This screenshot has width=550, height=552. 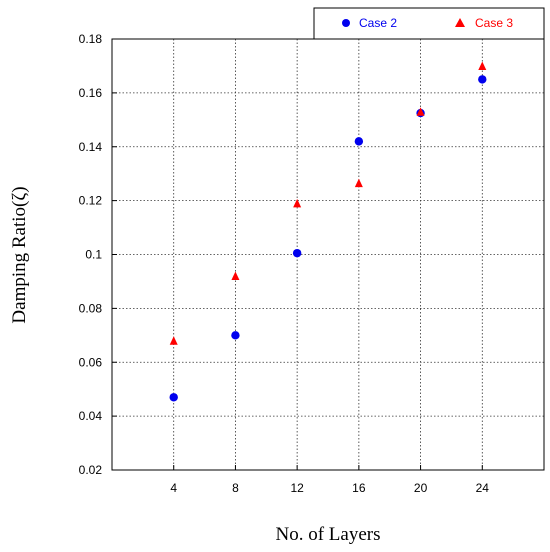 I want to click on y-tick-label: 0.08, so click(x=91, y=308).